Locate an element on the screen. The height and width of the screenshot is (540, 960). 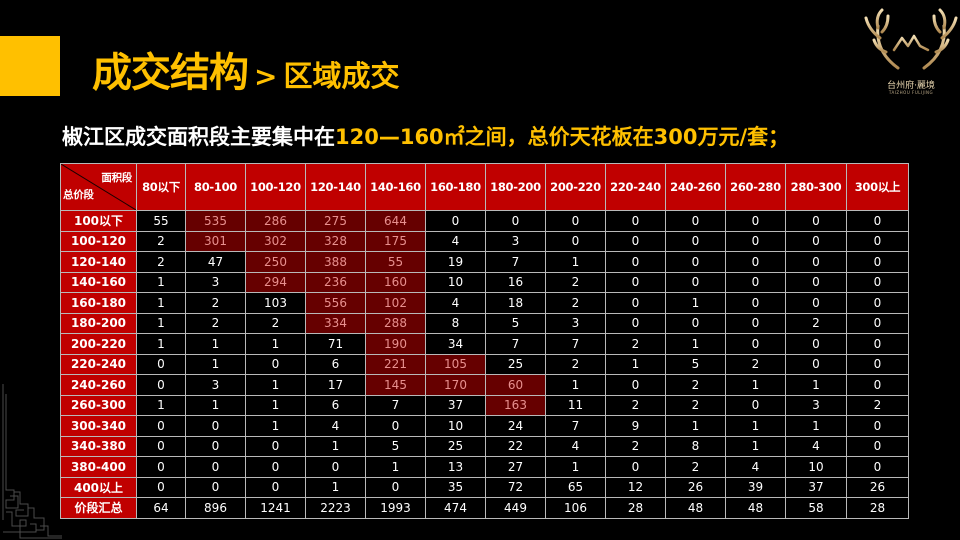
table-row: 100以下 55 535 286 275 644 0 0 0 0 0 0 0 0 is located at coordinates (484, 221).